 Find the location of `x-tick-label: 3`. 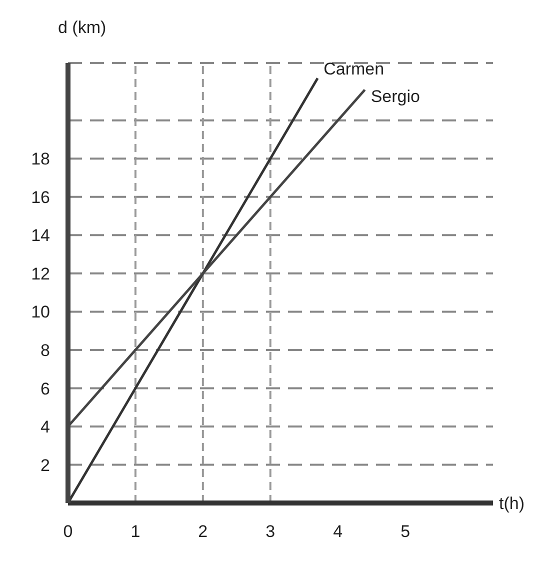

x-tick-label: 3 is located at coordinates (271, 532).